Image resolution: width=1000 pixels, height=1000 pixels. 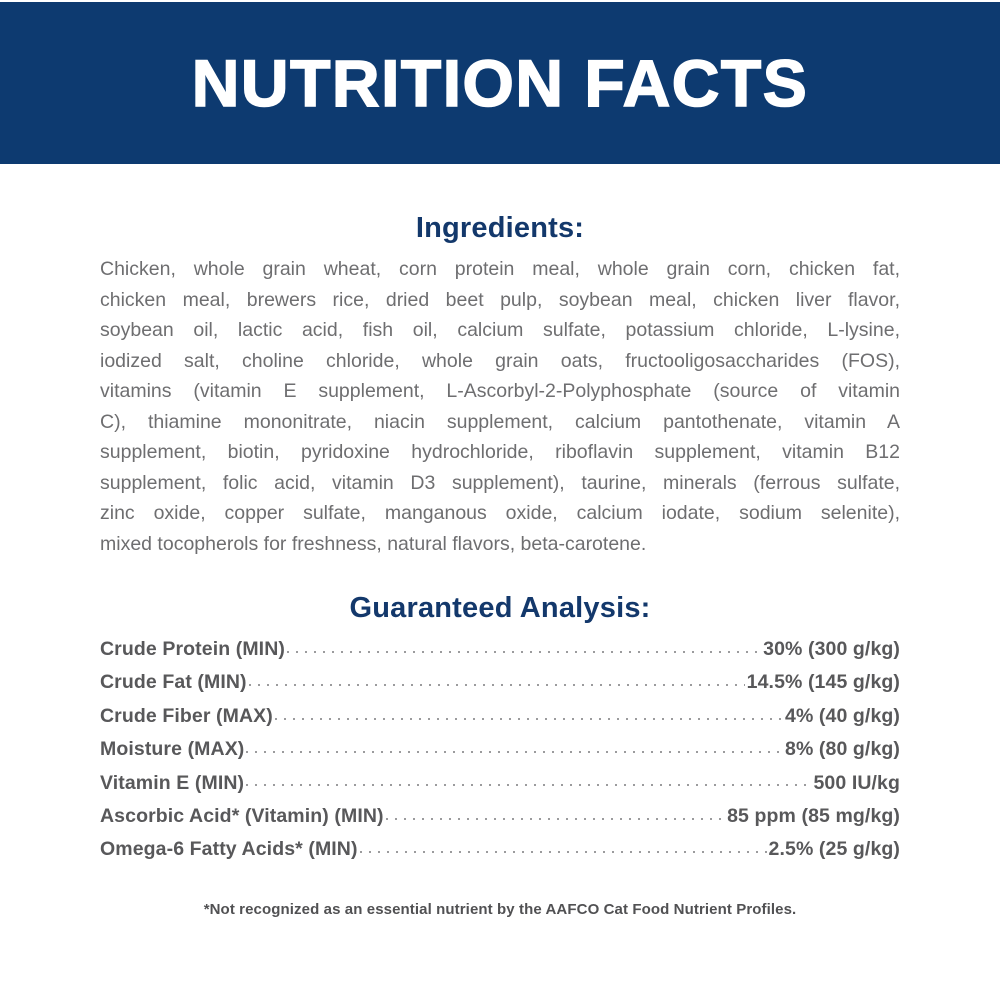 I want to click on analysis-row: Vitamin E (MIN) 500 IU/kg, so click(x=500, y=788).